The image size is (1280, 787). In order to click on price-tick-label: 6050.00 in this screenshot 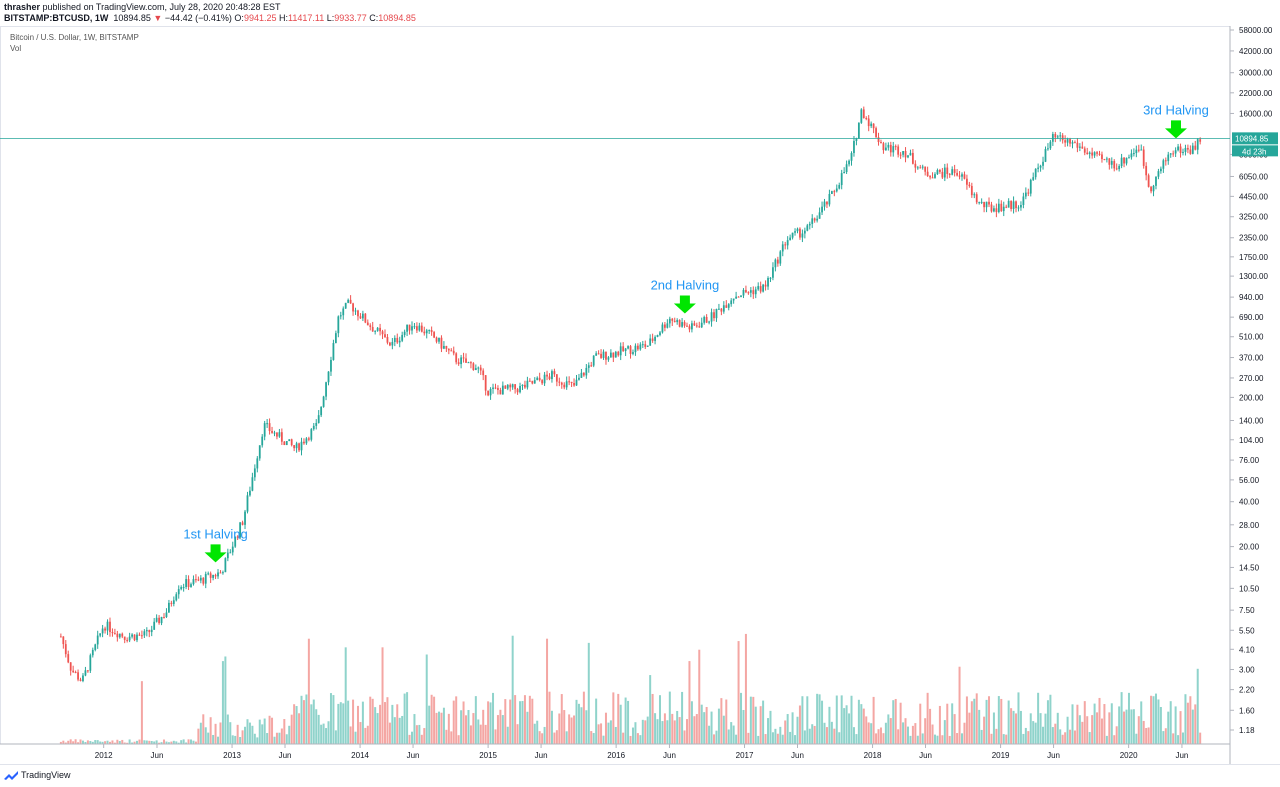, I will do `click(1253, 176)`.